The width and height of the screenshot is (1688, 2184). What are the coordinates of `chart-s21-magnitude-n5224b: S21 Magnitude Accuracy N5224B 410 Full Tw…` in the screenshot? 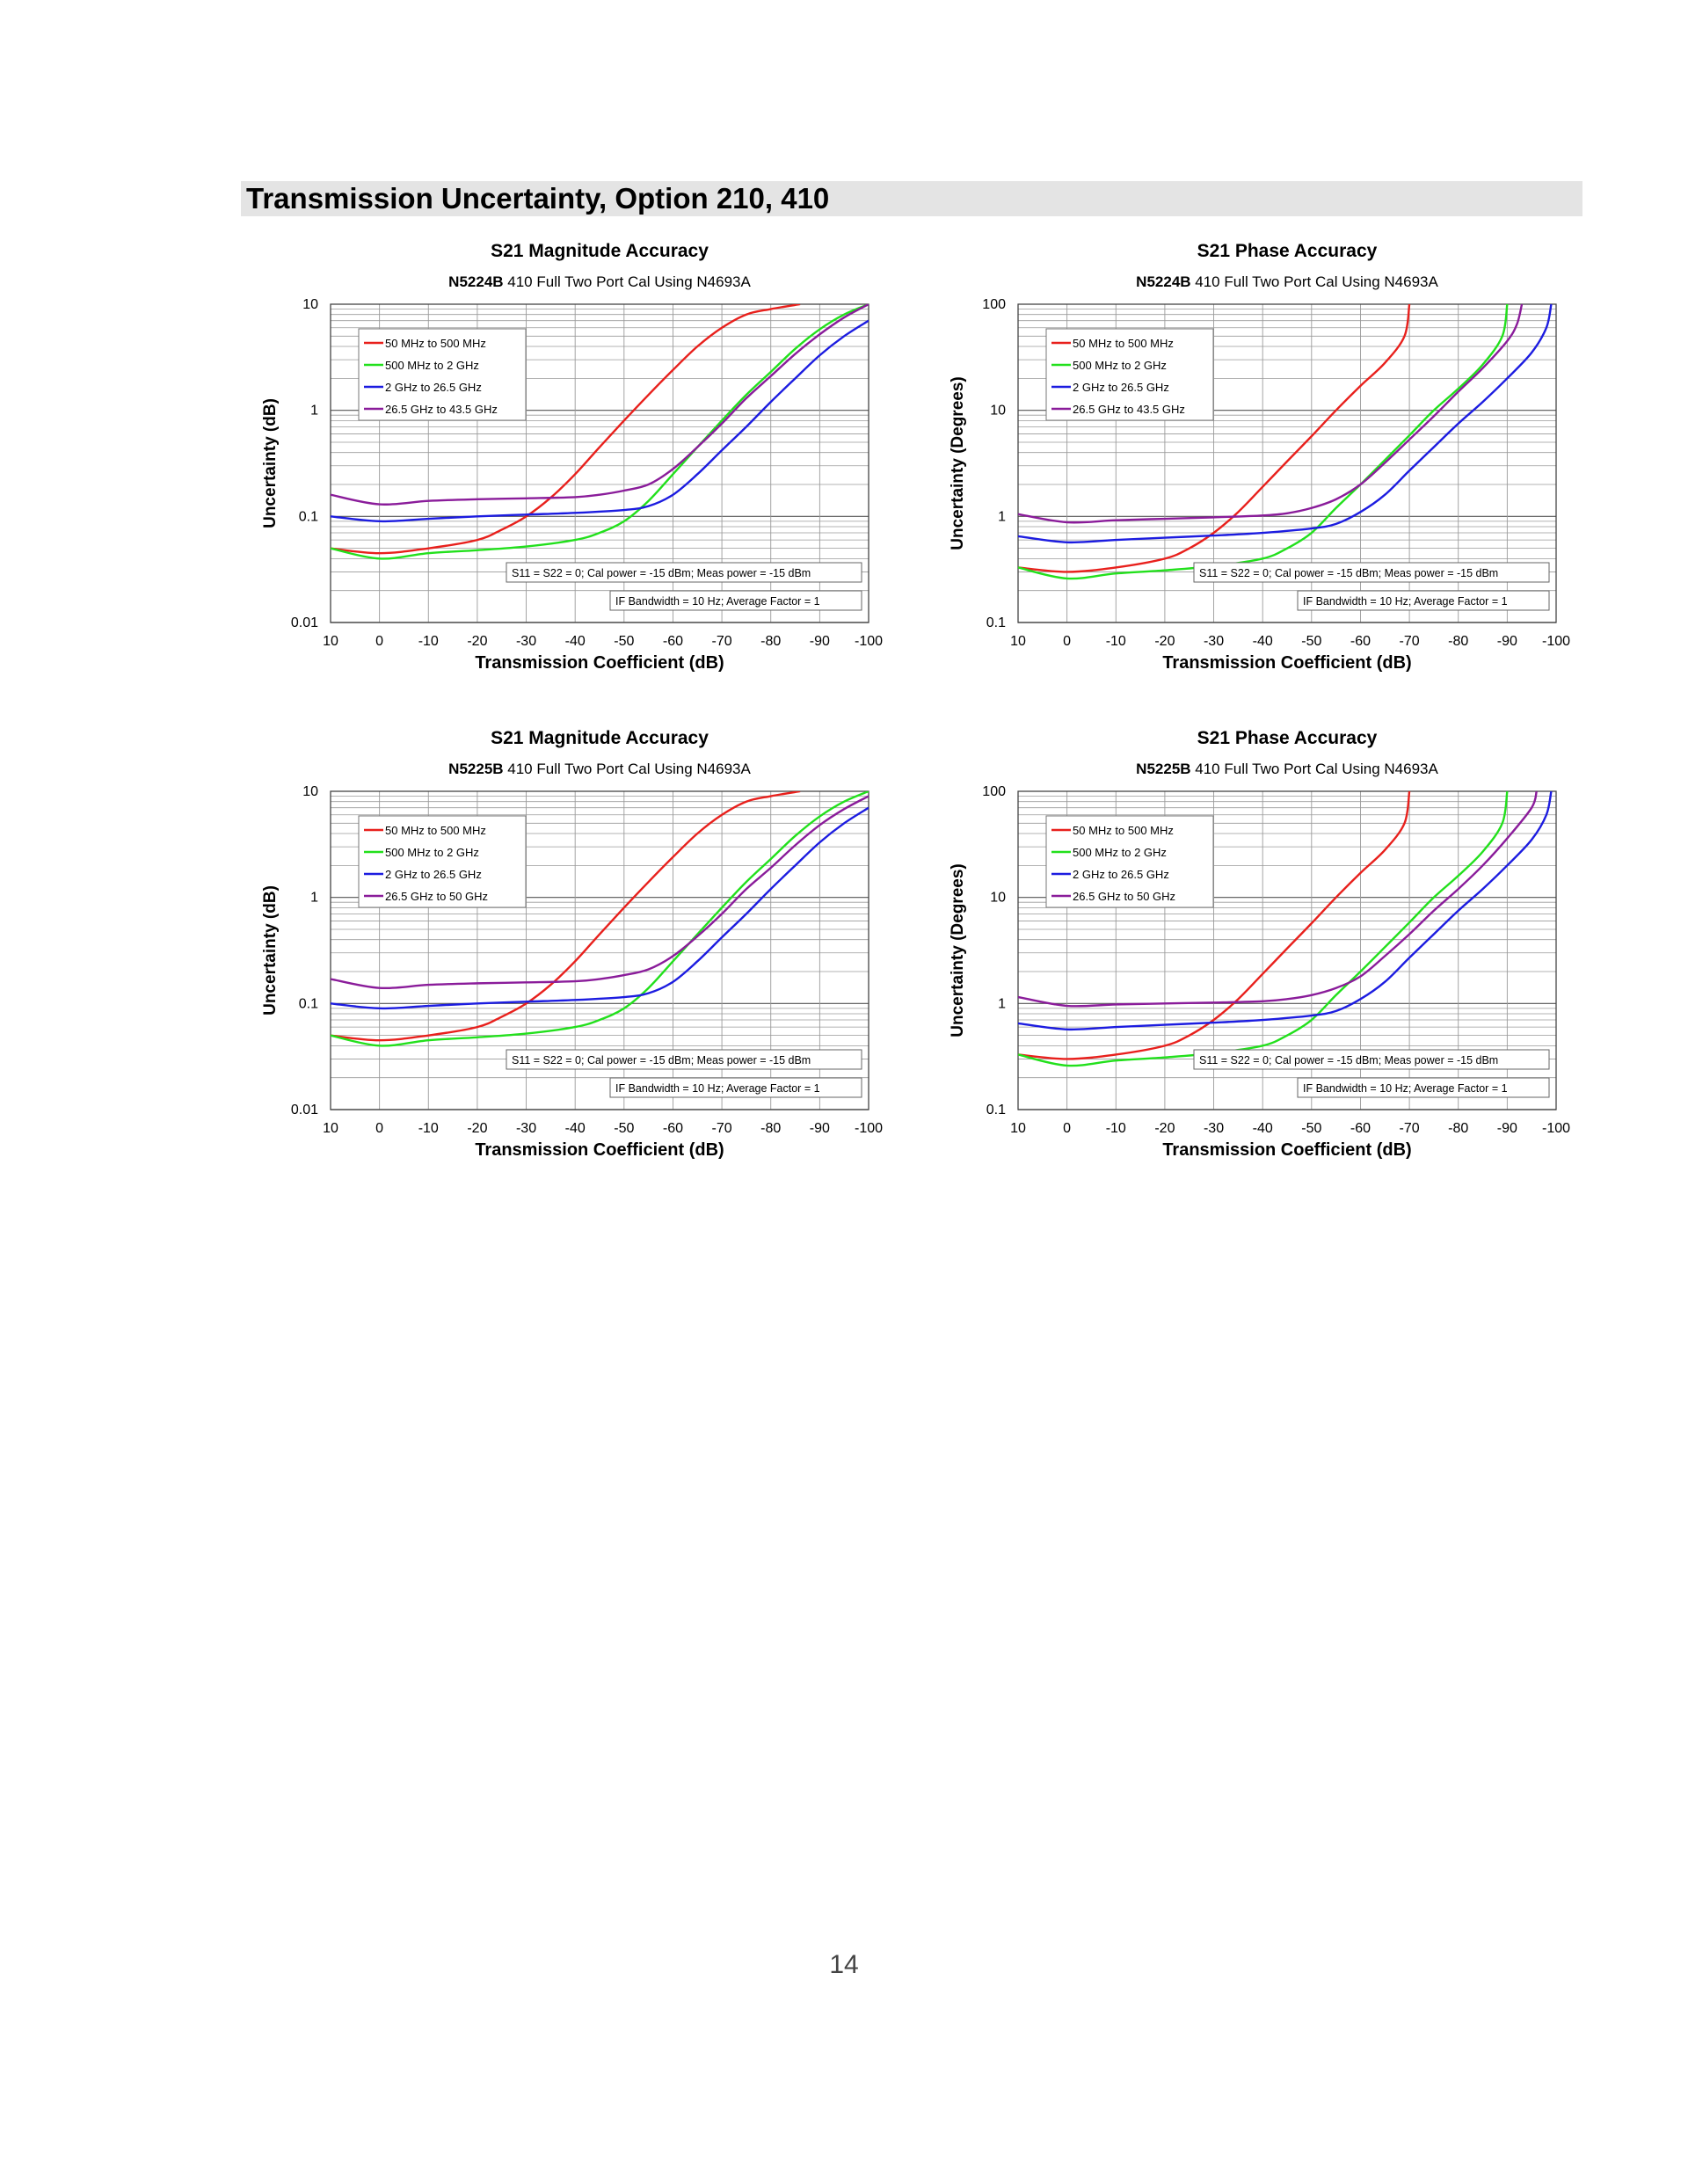 It's located at (598, 480).